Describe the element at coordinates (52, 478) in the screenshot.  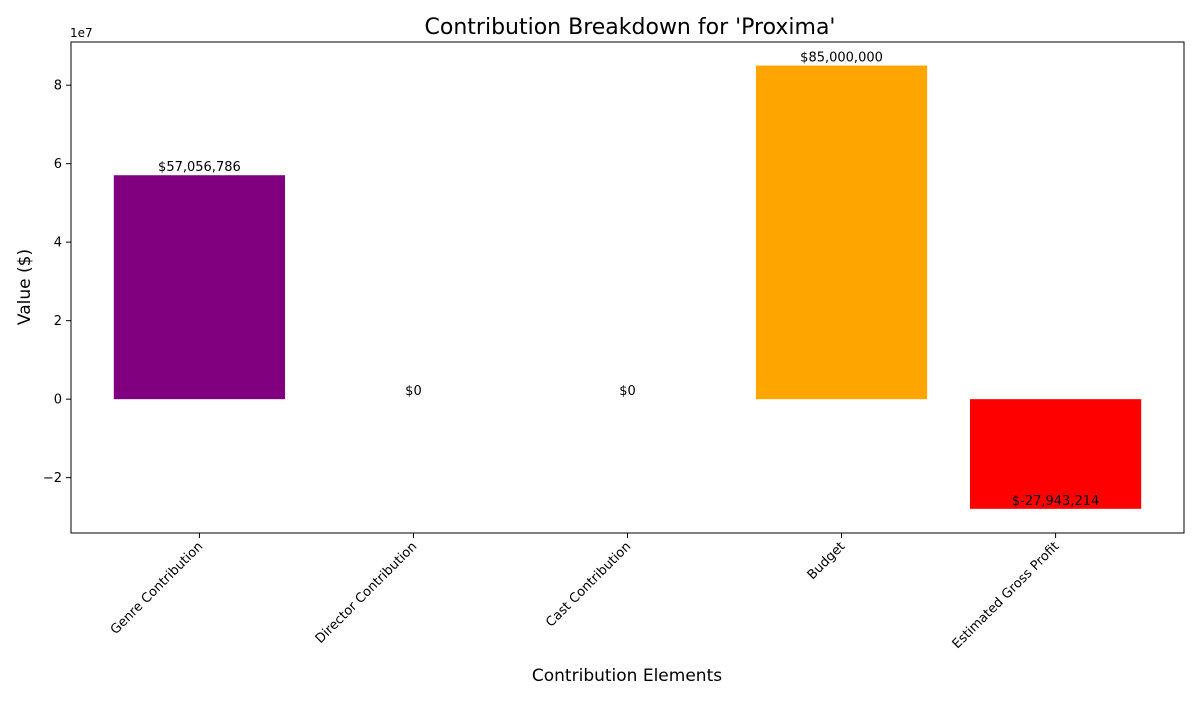
I see `y-tick-label: −2` at that location.